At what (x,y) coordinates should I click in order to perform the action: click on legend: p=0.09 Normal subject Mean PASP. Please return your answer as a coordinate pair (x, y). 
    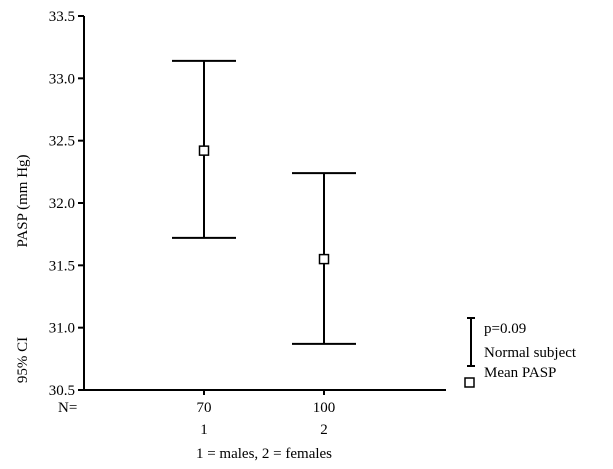
    Looking at the image, I should click on (520, 352).